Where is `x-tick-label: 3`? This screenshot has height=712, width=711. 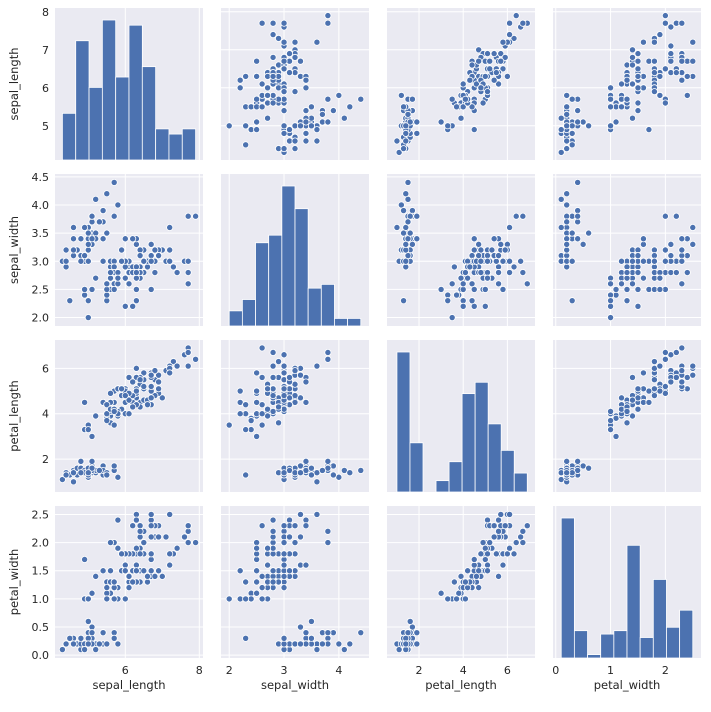 x-tick-label: 3 is located at coordinates (284, 670).